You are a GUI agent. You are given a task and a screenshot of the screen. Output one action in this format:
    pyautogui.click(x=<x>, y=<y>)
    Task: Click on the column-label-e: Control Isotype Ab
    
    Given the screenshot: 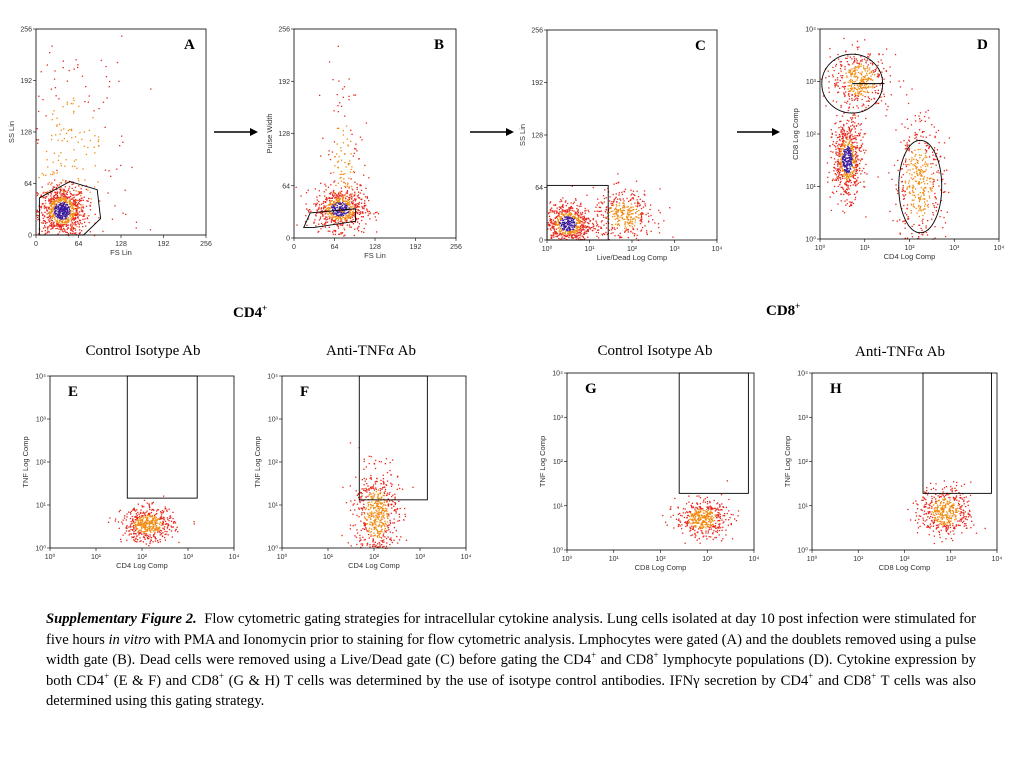 What is the action you would take?
    pyautogui.click(x=143, y=351)
    